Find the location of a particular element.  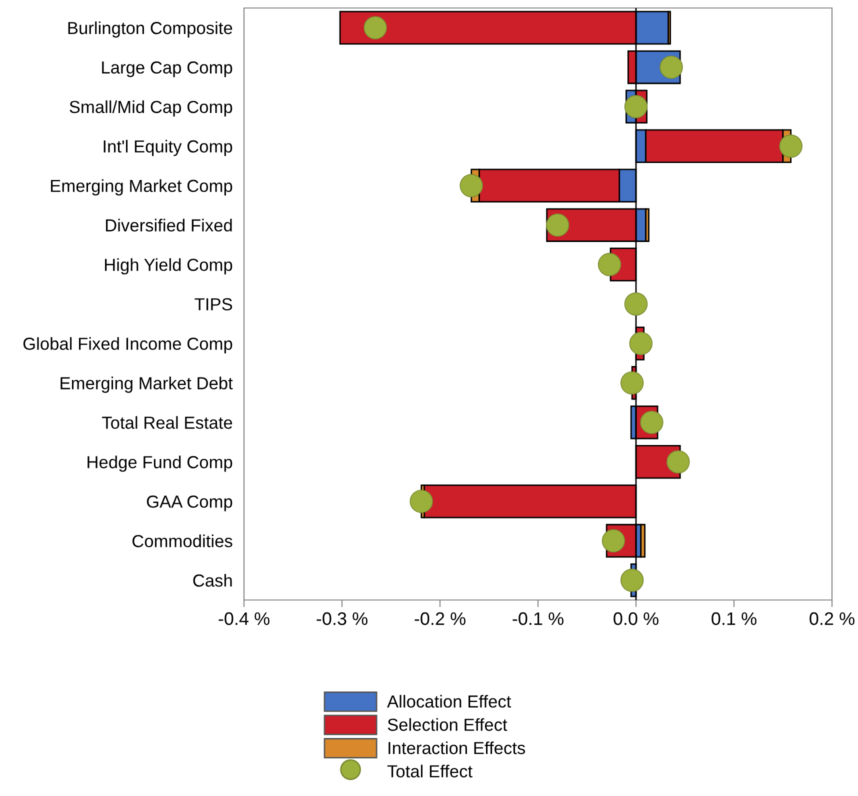

x-tick-label: -0.2 % is located at coordinates (440, 619).